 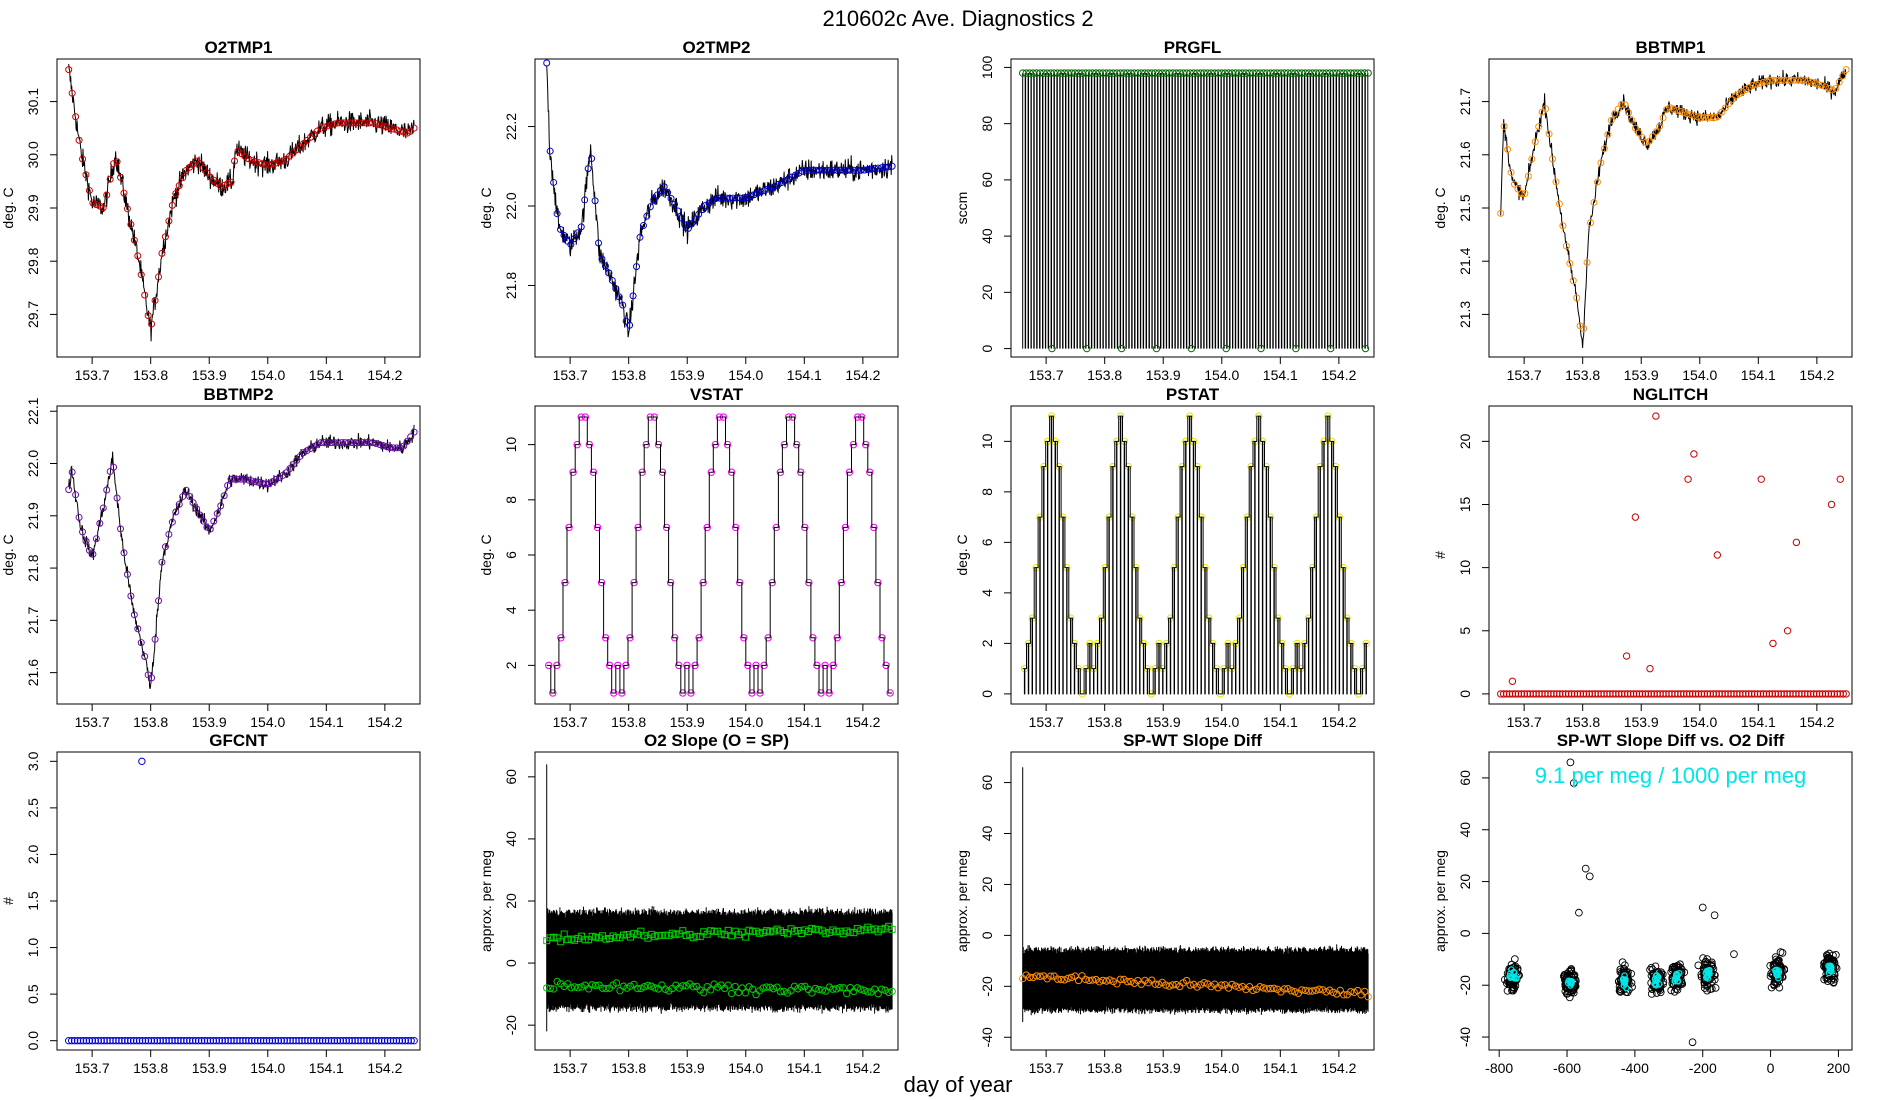 I want to click on y-tick-label: 2, so click(x=511, y=665).